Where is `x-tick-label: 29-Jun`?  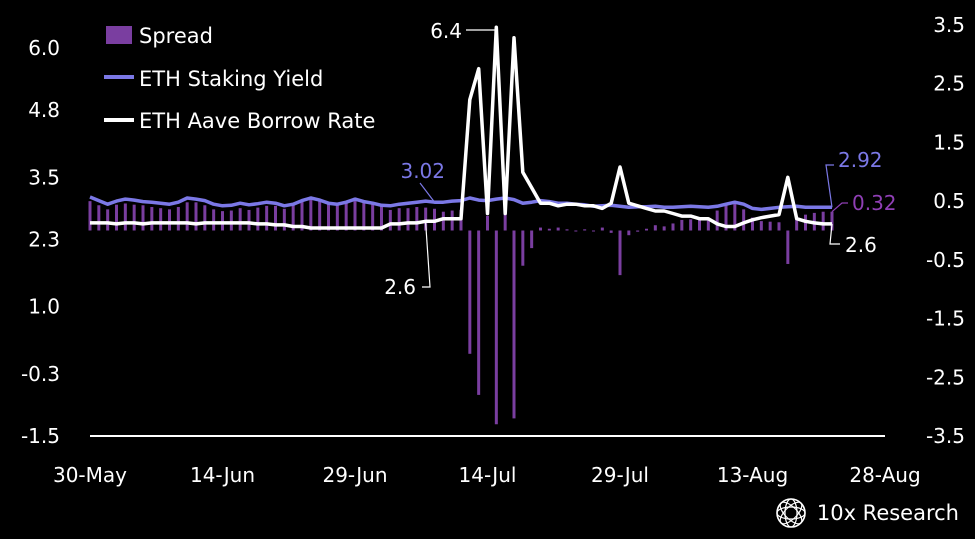 x-tick-label: 29-Jun is located at coordinates (354, 475).